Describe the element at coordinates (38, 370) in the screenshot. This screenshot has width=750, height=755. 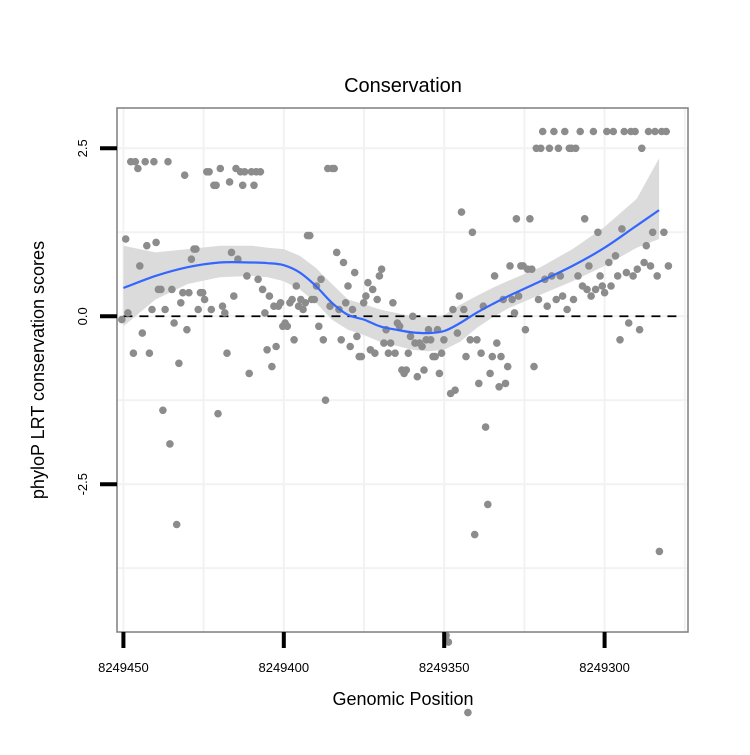
I see `y-axis-label: phyloP LRT conservation scores` at that location.